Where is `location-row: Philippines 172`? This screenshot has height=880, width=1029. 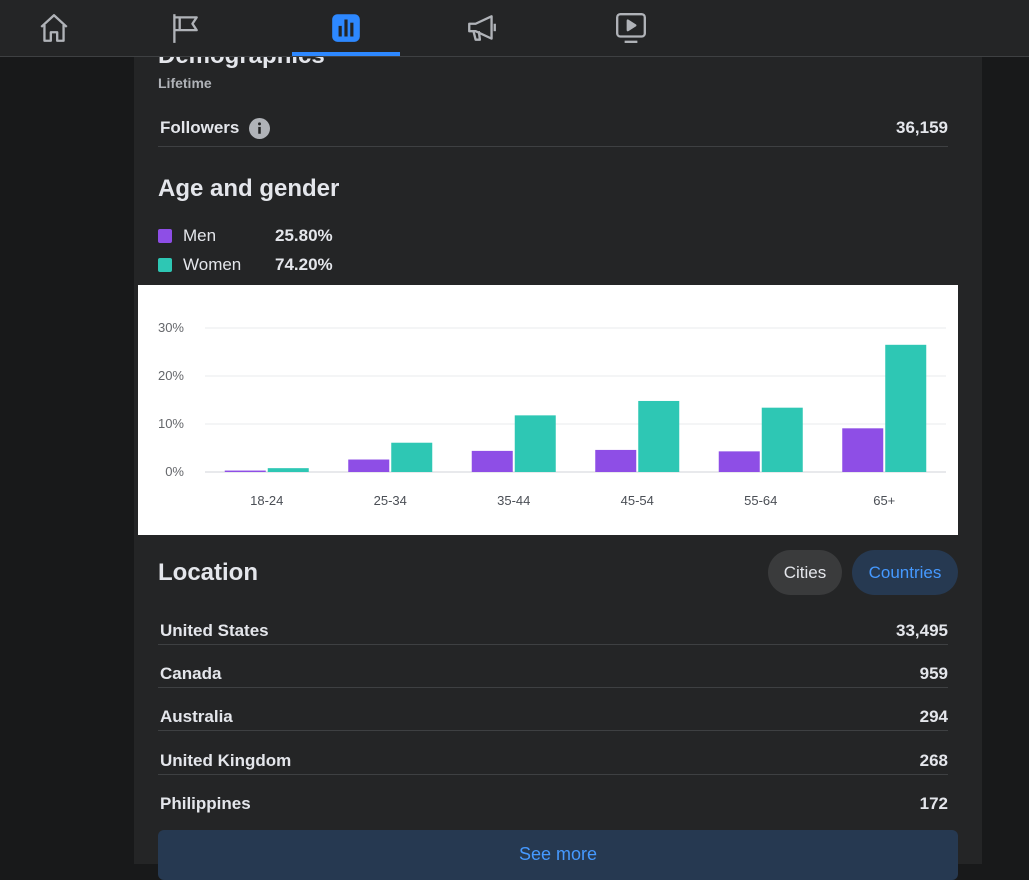
location-row: Philippines 172 is located at coordinates (553, 804).